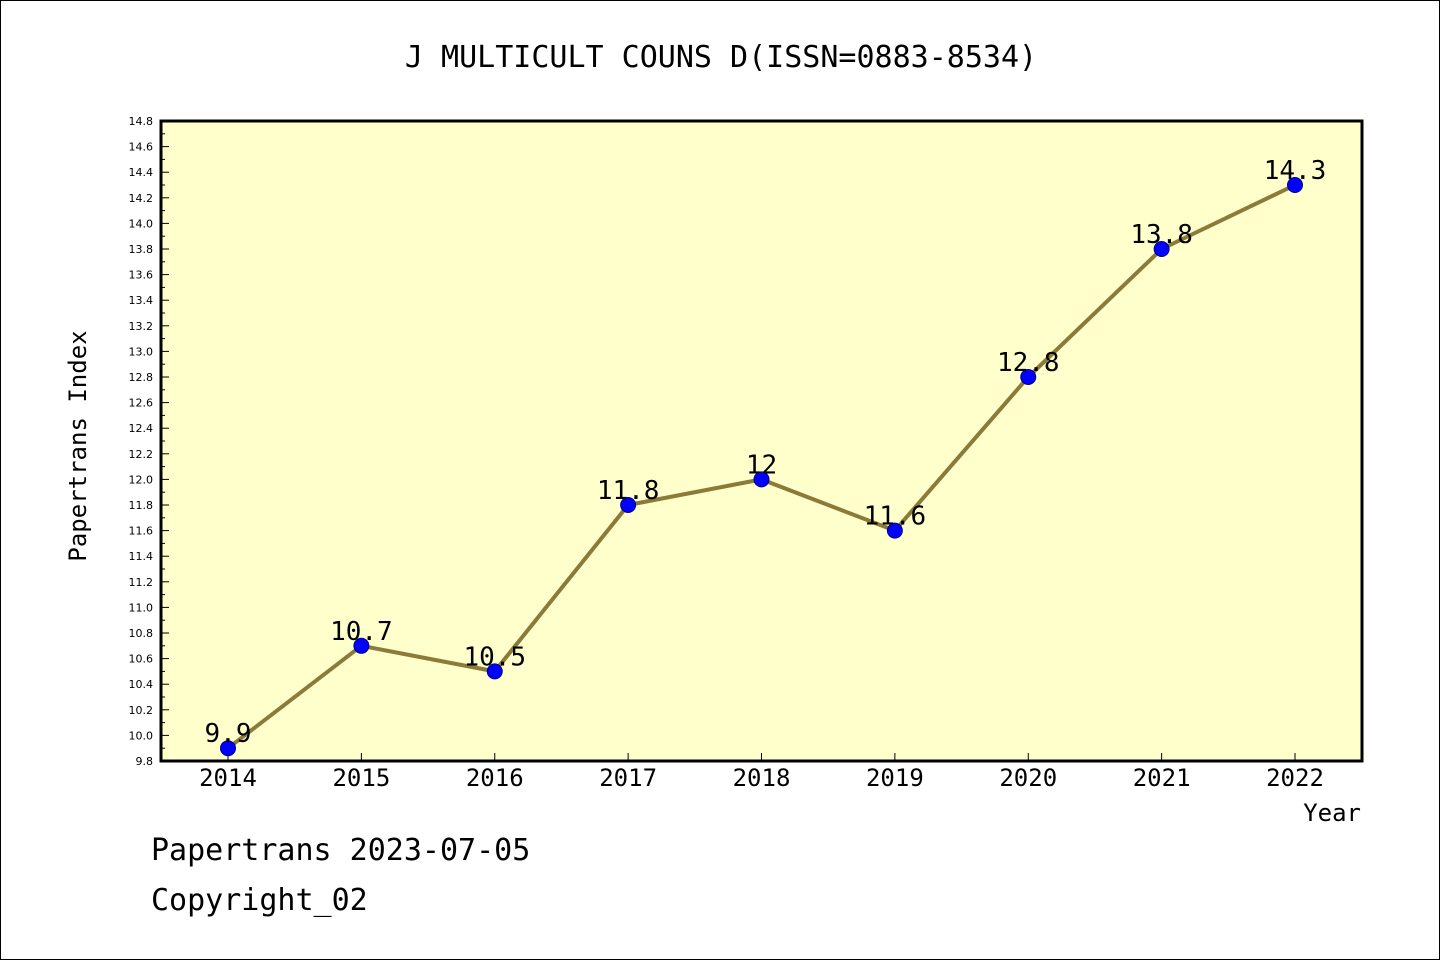 The height and width of the screenshot is (960, 1440). What do you see at coordinates (1028, 363) in the screenshot?
I see `data-label: 12.8` at bounding box center [1028, 363].